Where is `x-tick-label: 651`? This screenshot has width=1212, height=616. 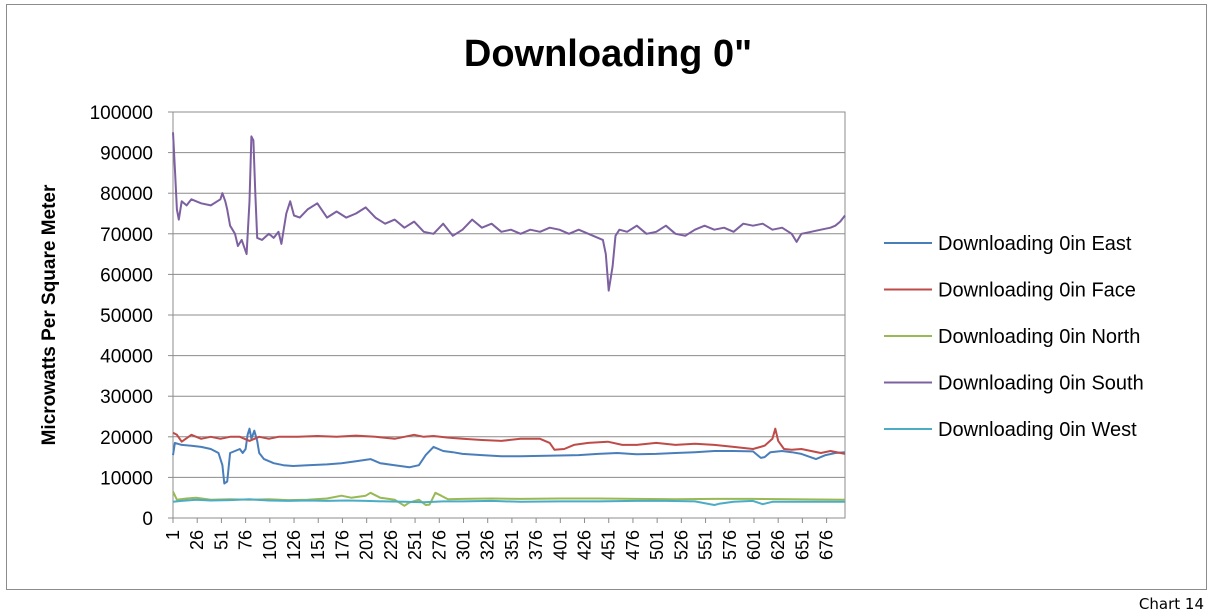 x-tick-label: 651 is located at coordinates (802, 545).